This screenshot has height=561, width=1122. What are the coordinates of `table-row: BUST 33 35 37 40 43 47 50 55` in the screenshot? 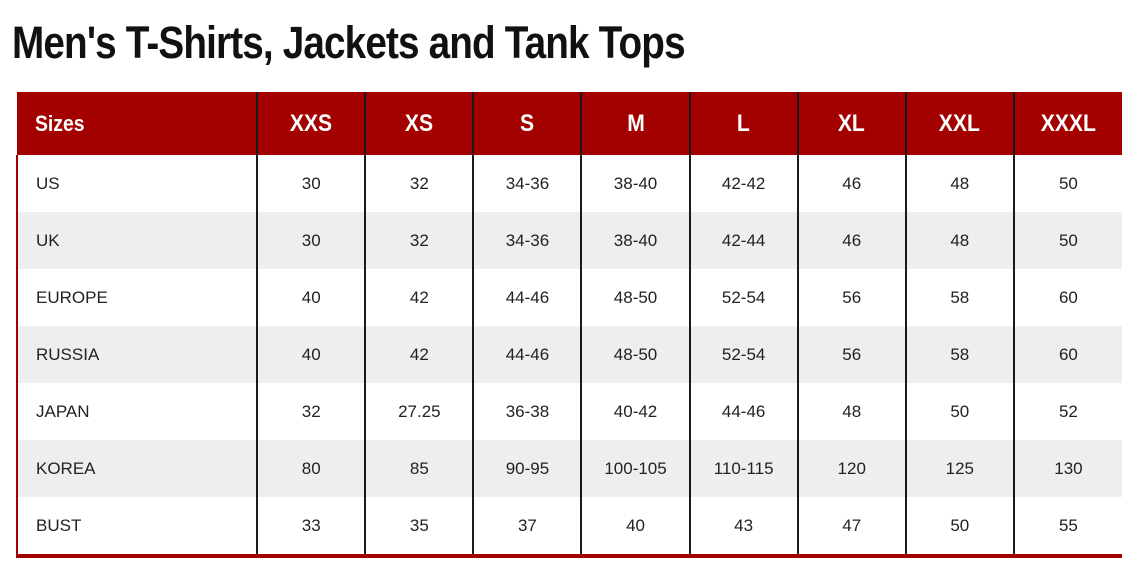 It's located at (568, 526).